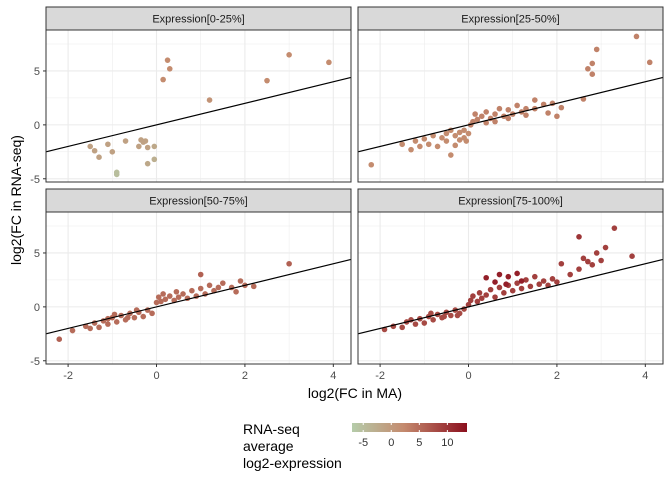 This screenshot has height=480, width=672. Describe the element at coordinates (37, 308) in the screenshot. I see `y-tick-label: 0` at that location.